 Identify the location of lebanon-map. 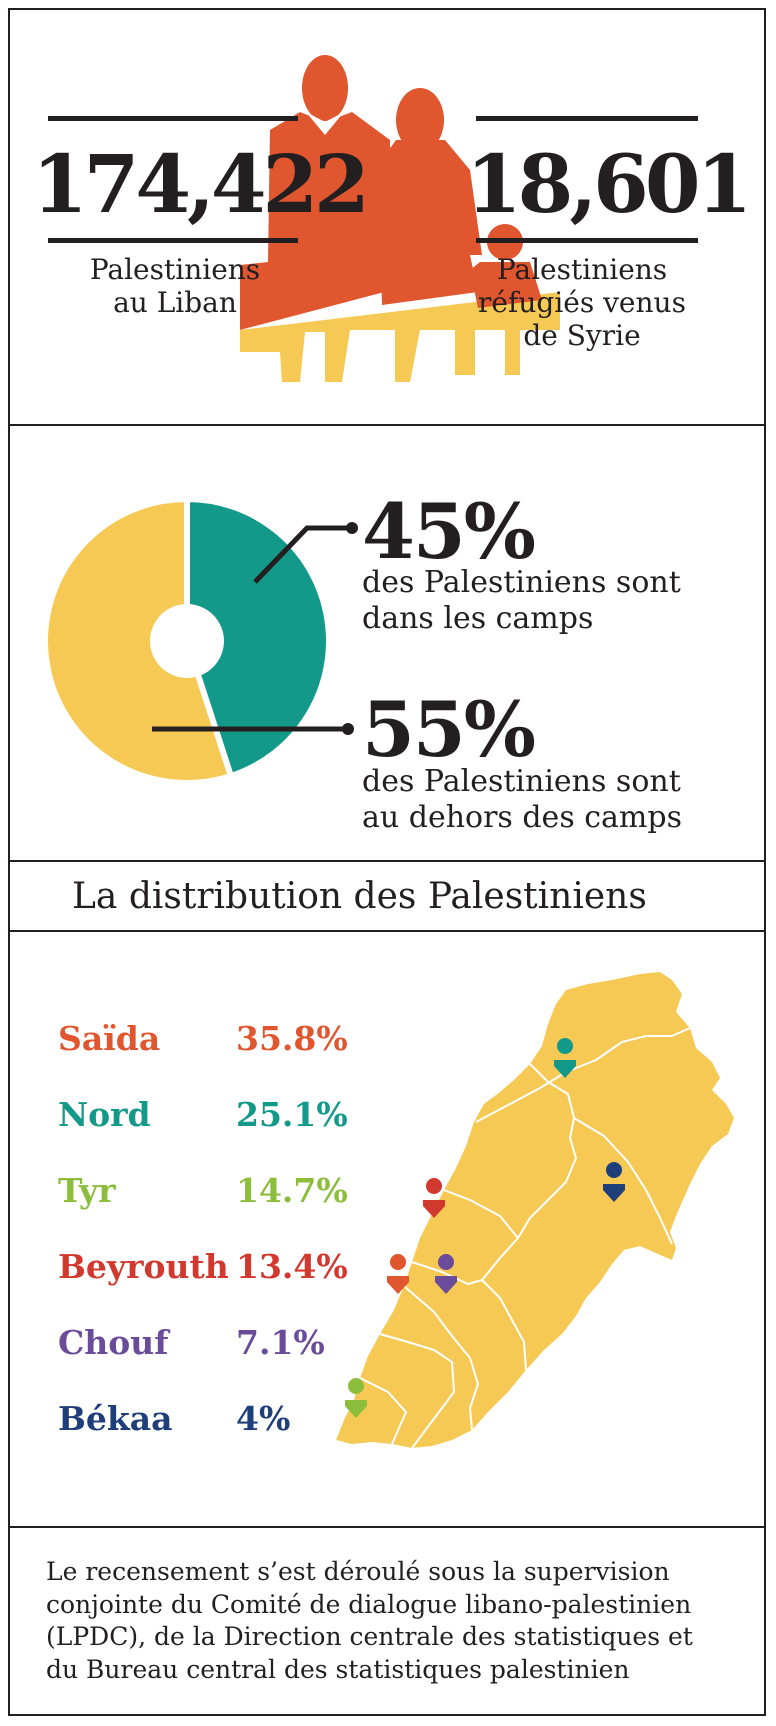
(535, 1210).